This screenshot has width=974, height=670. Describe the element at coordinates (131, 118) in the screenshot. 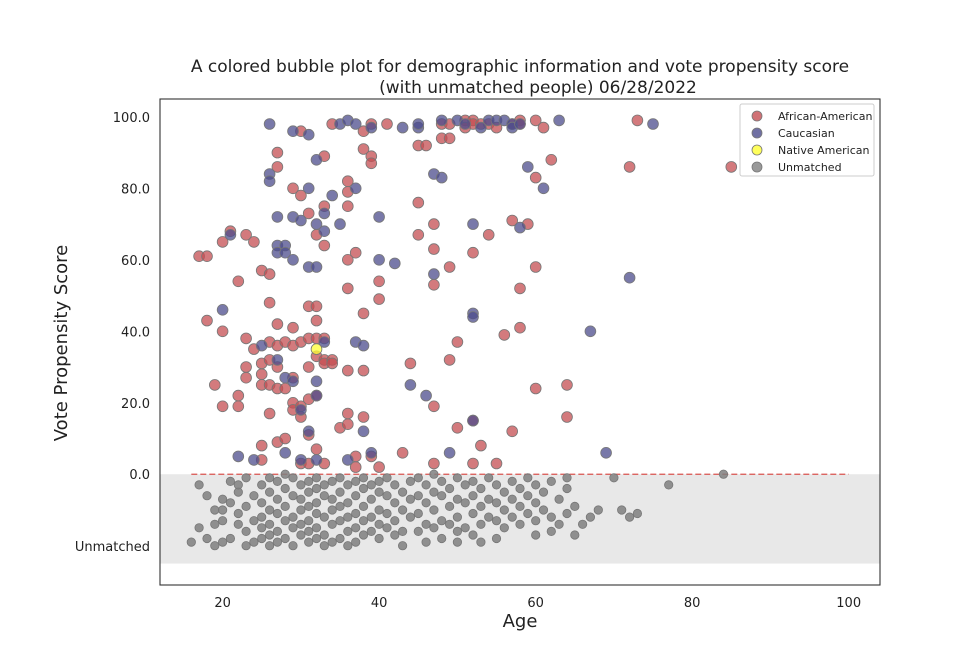

I see `y-tick-label: 100.0` at that location.